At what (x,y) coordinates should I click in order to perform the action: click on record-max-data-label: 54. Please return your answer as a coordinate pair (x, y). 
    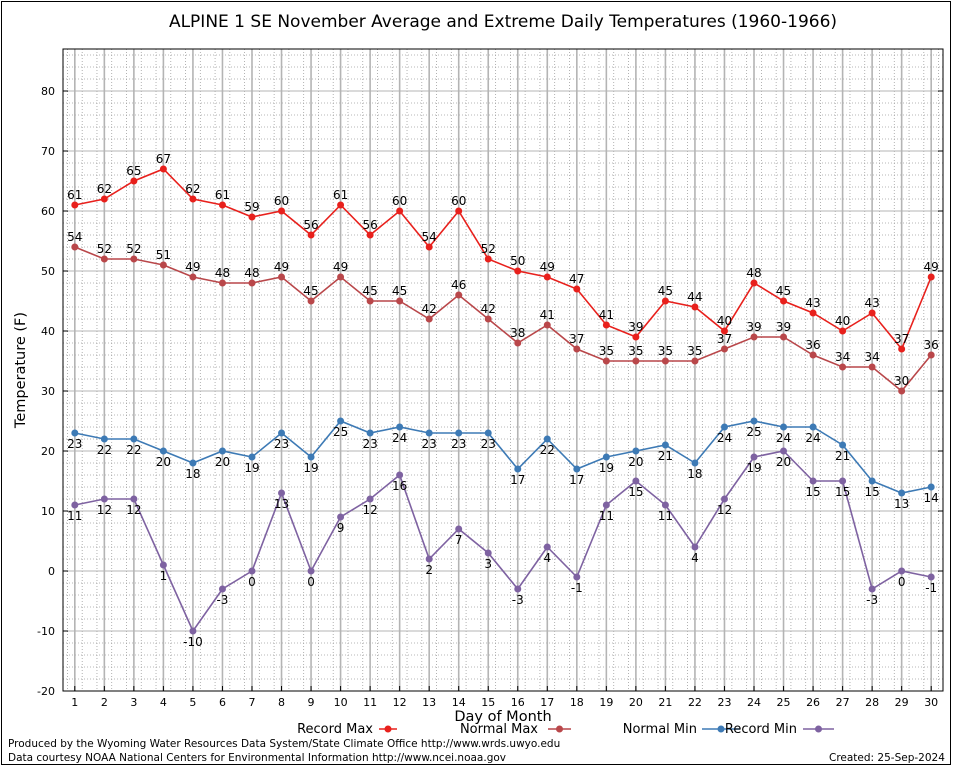
    Looking at the image, I should click on (429, 237).